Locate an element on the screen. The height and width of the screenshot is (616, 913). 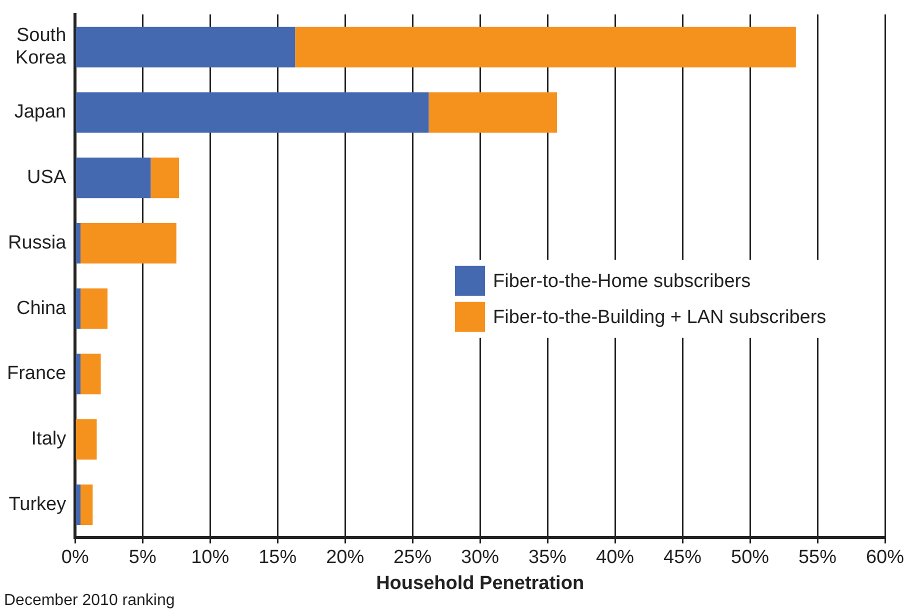
x-tick-label: 60% is located at coordinates (885, 557).